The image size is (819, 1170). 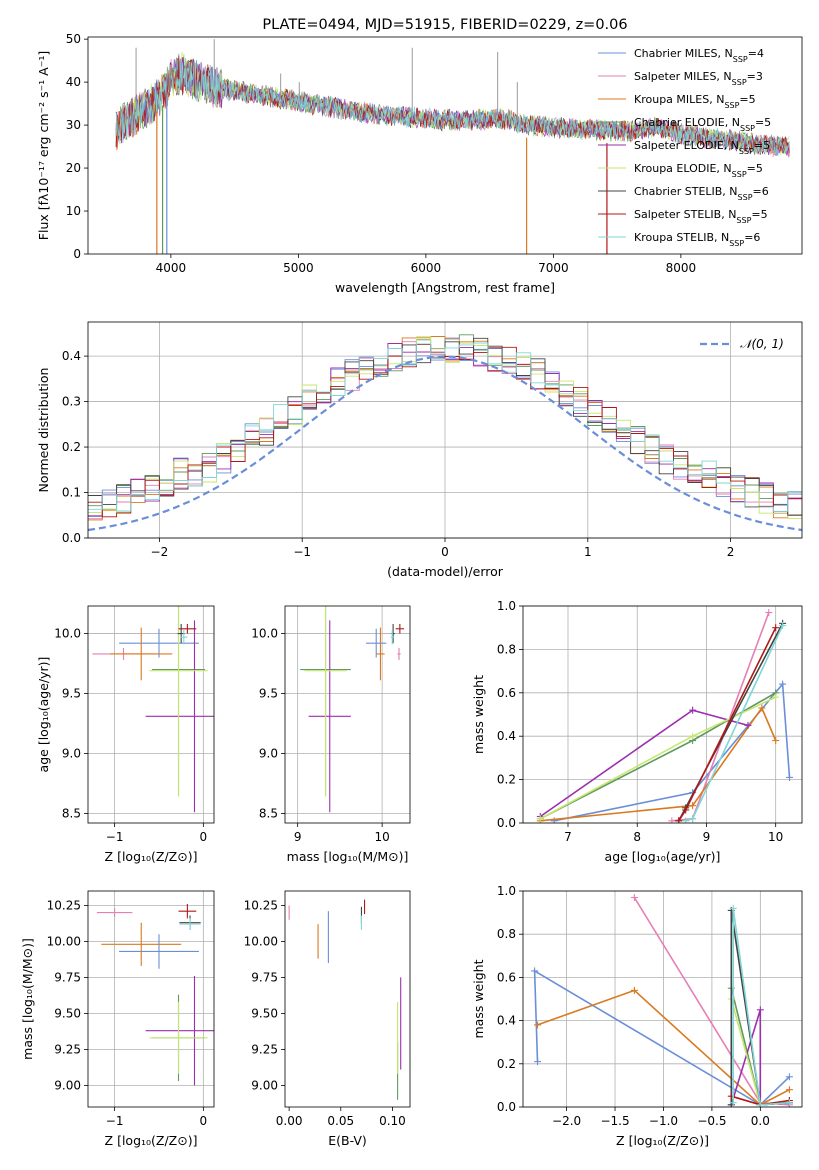 I want to click on y-tick-label: 9.25, so click(x=264, y=1049).